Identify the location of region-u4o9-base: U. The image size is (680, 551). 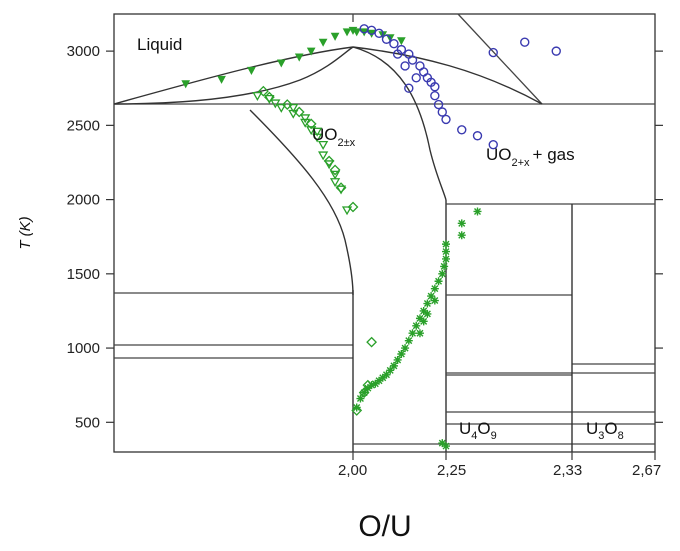
(465, 428).